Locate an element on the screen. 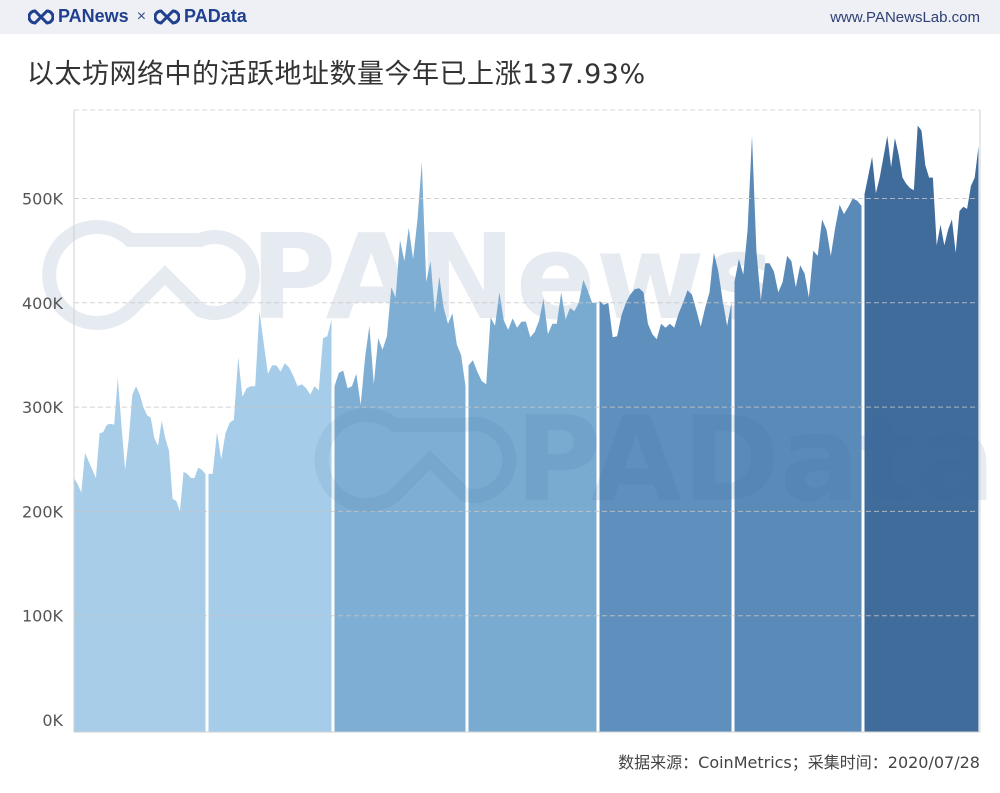 The image size is (1000, 793). y-tick-label: 400K is located at coordinates (43, 303).